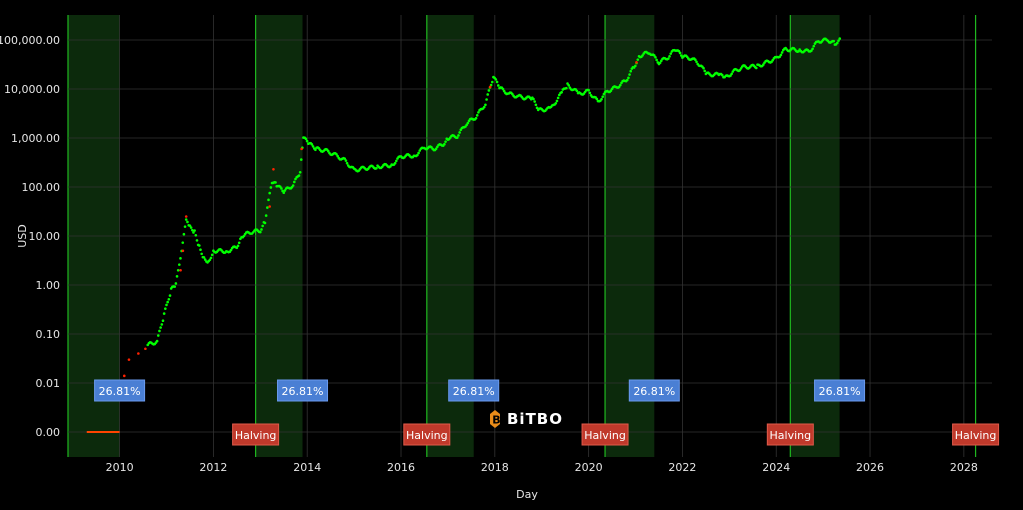  I want to click on y-tick-label: 1,000.00, so click(35, 138).